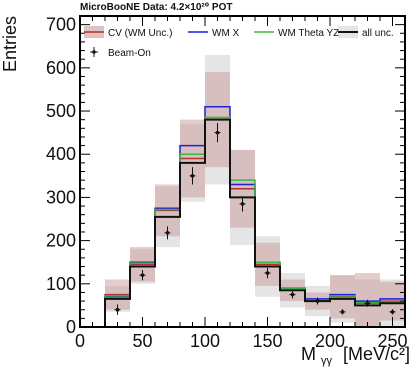 This screenshot has height=375, width=418. What do you see at coordinates (267, 341) in the screenshot?
I see `x-tick-label: 150` at bounding box center [267, 341].